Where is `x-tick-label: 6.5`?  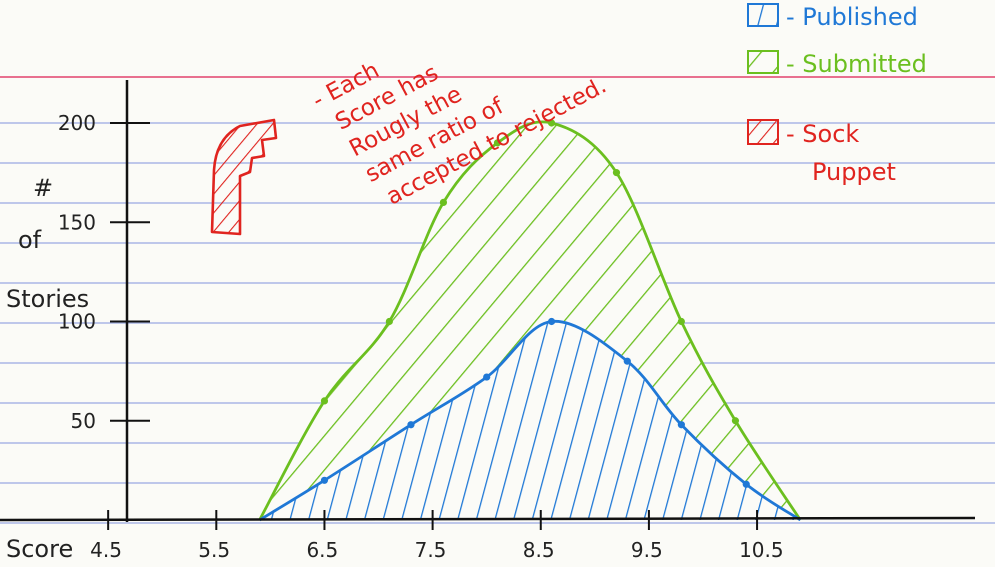 x-tick-label: 6.5 is located at coordinates (322, 550).